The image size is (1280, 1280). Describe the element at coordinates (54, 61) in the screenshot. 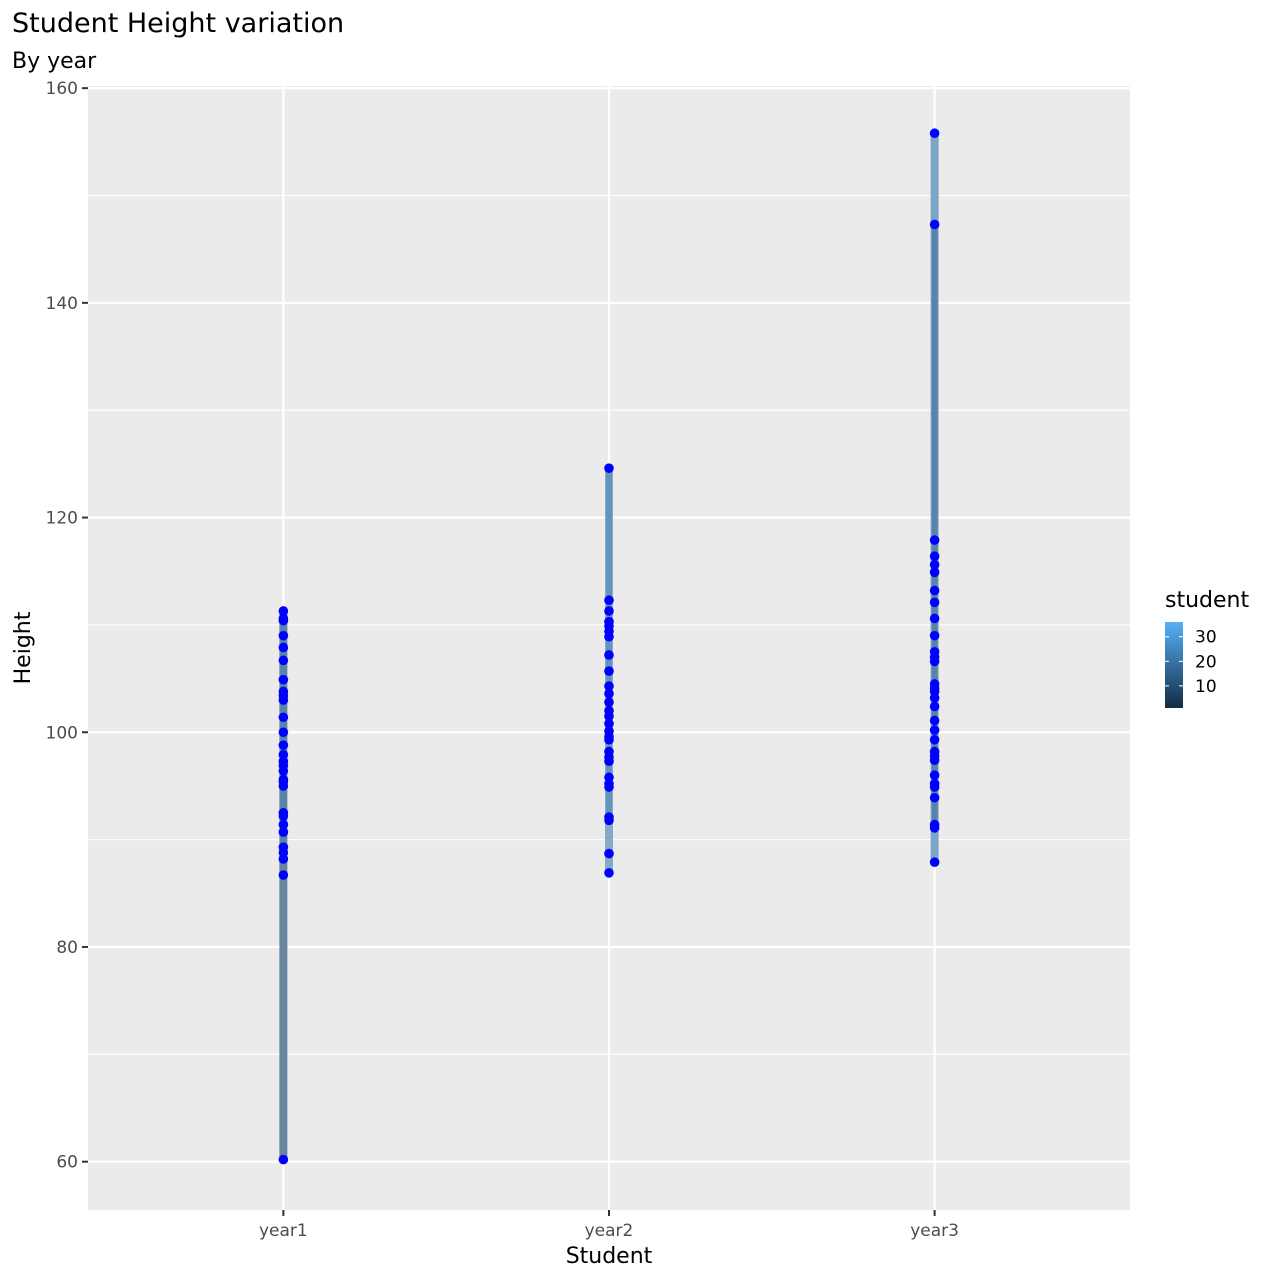

I see `chart-subtitle: By year` at that location.